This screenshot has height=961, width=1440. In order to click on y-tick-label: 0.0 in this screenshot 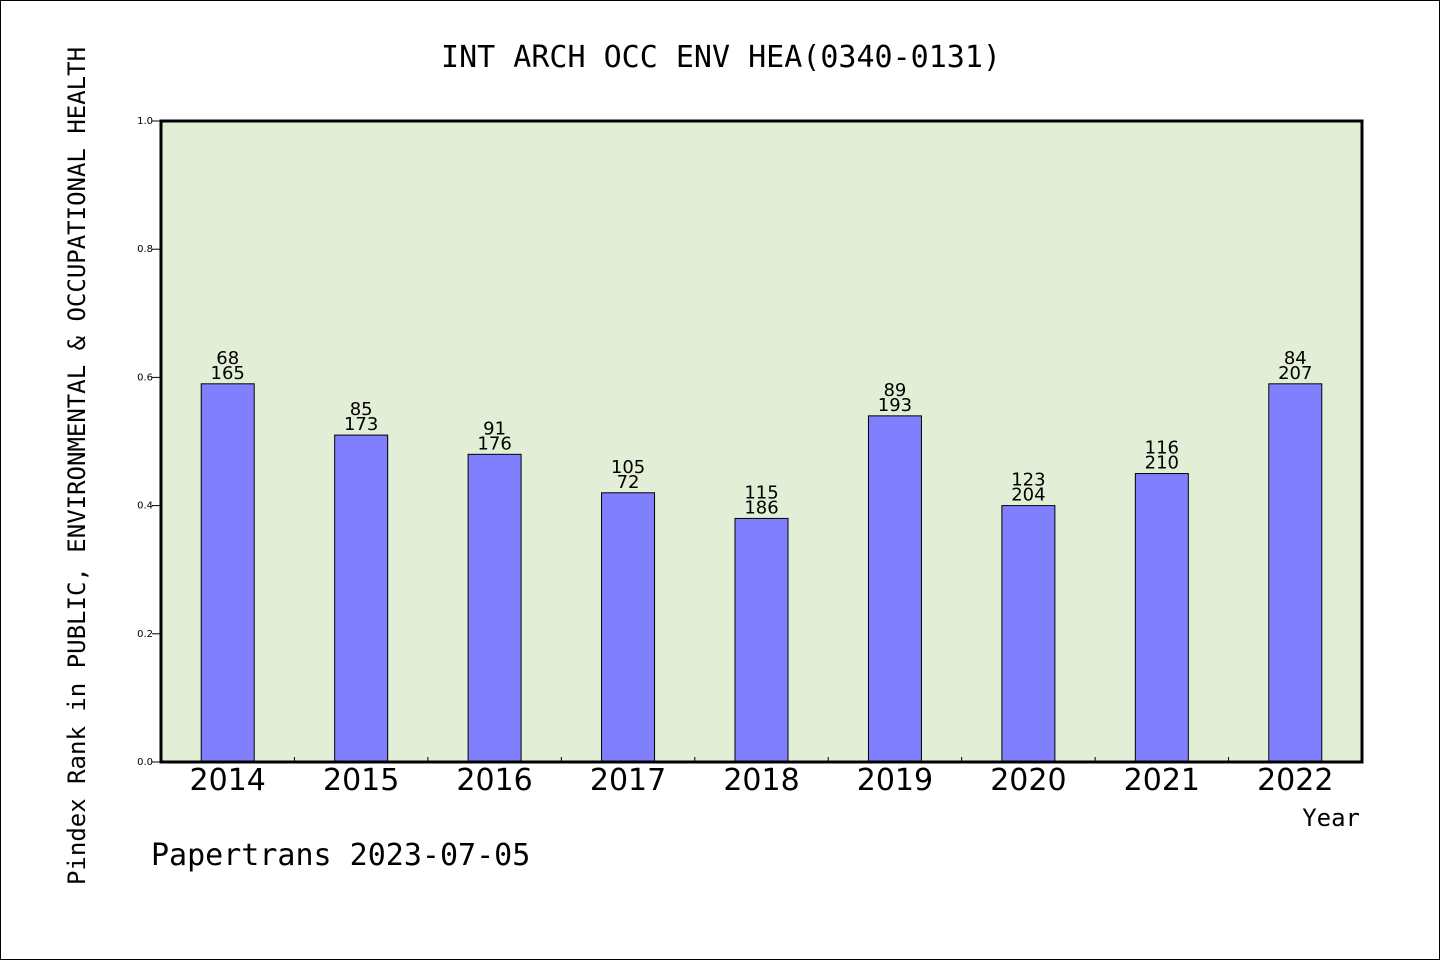, I will do `click(145, 762)`.